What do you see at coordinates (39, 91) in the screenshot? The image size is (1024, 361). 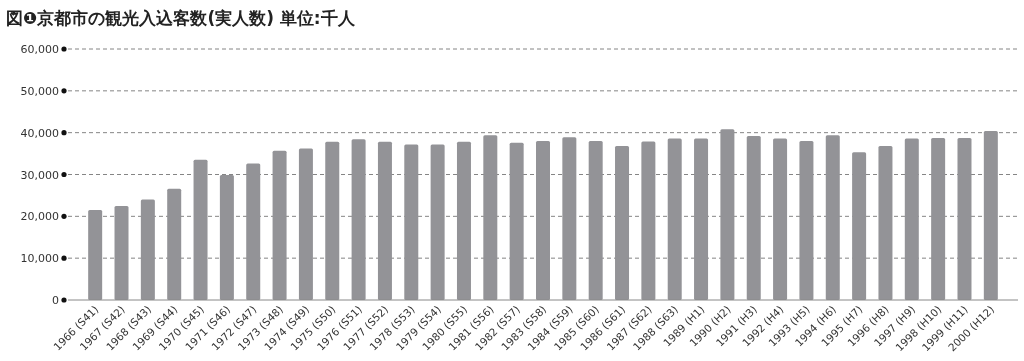 I see `y-tick-label: 50,000` at bounding box center [39, 91].